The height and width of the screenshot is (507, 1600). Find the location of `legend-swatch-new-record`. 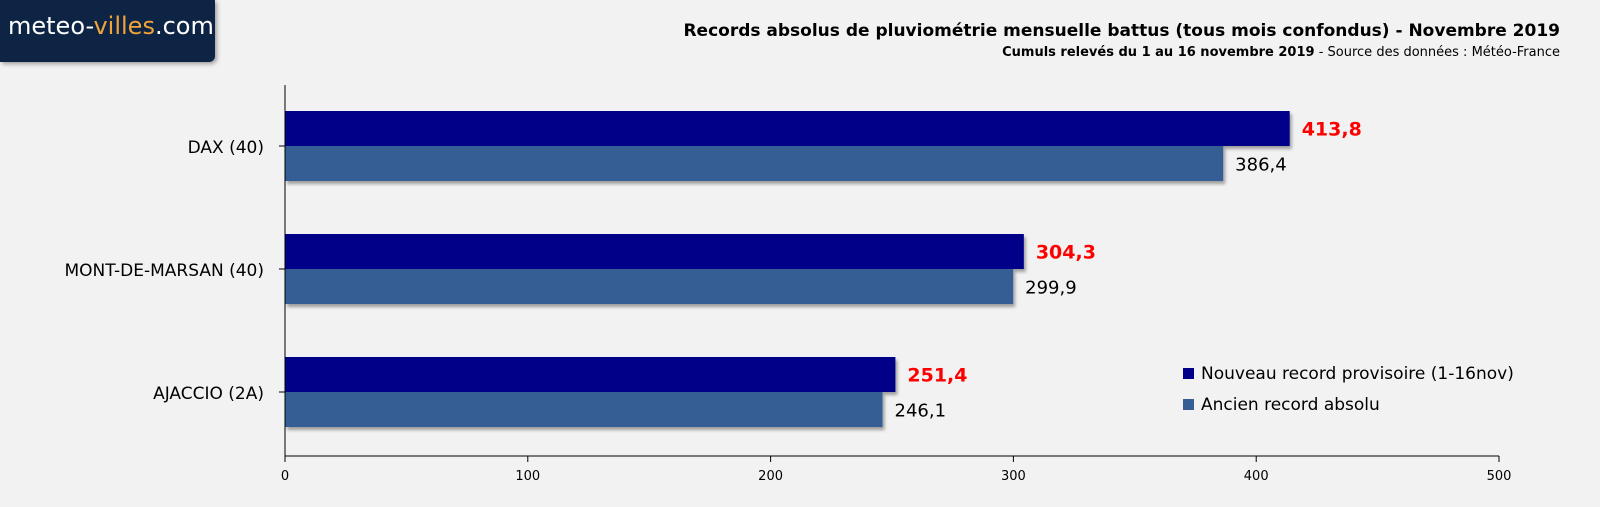

legend-swatch-new-record is located at coordinates (1188, 373).